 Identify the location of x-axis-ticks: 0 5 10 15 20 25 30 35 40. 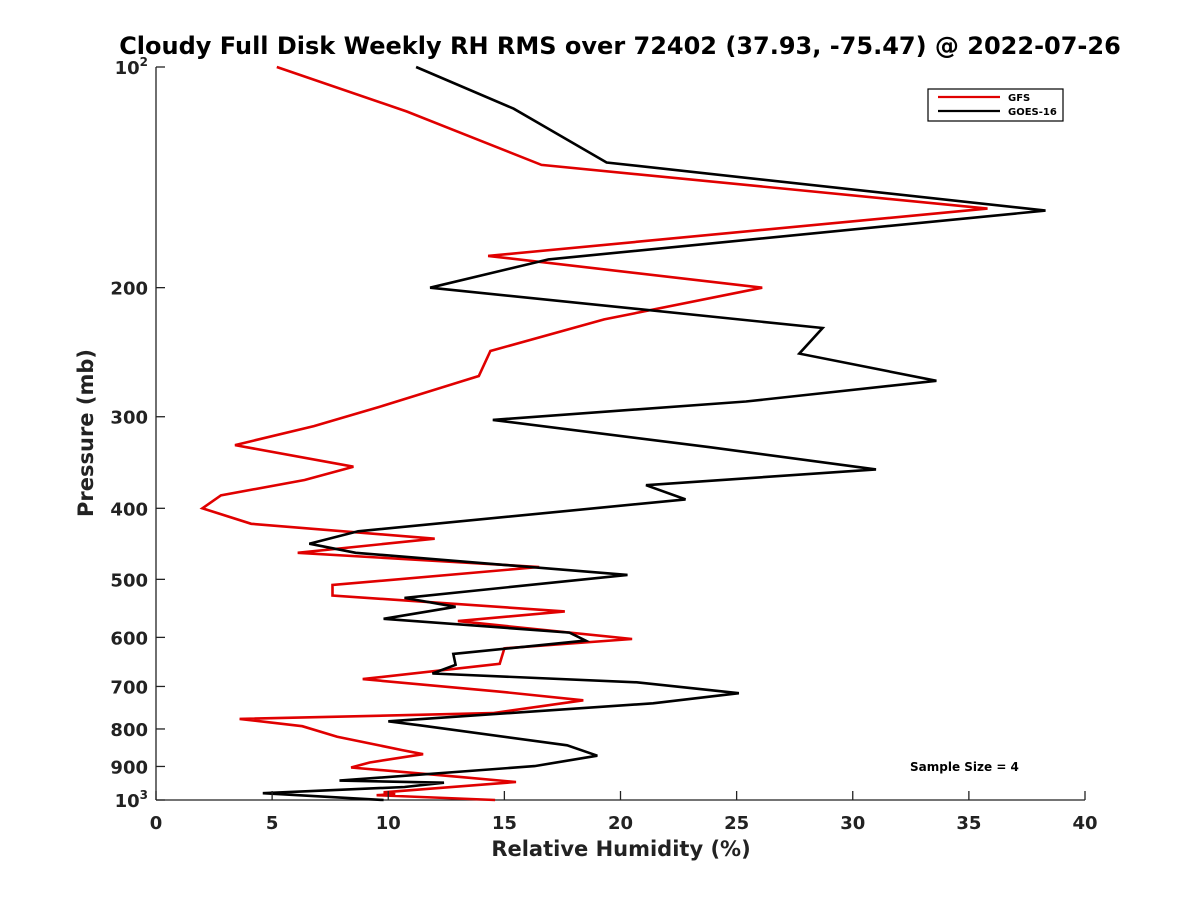
(624, 812).